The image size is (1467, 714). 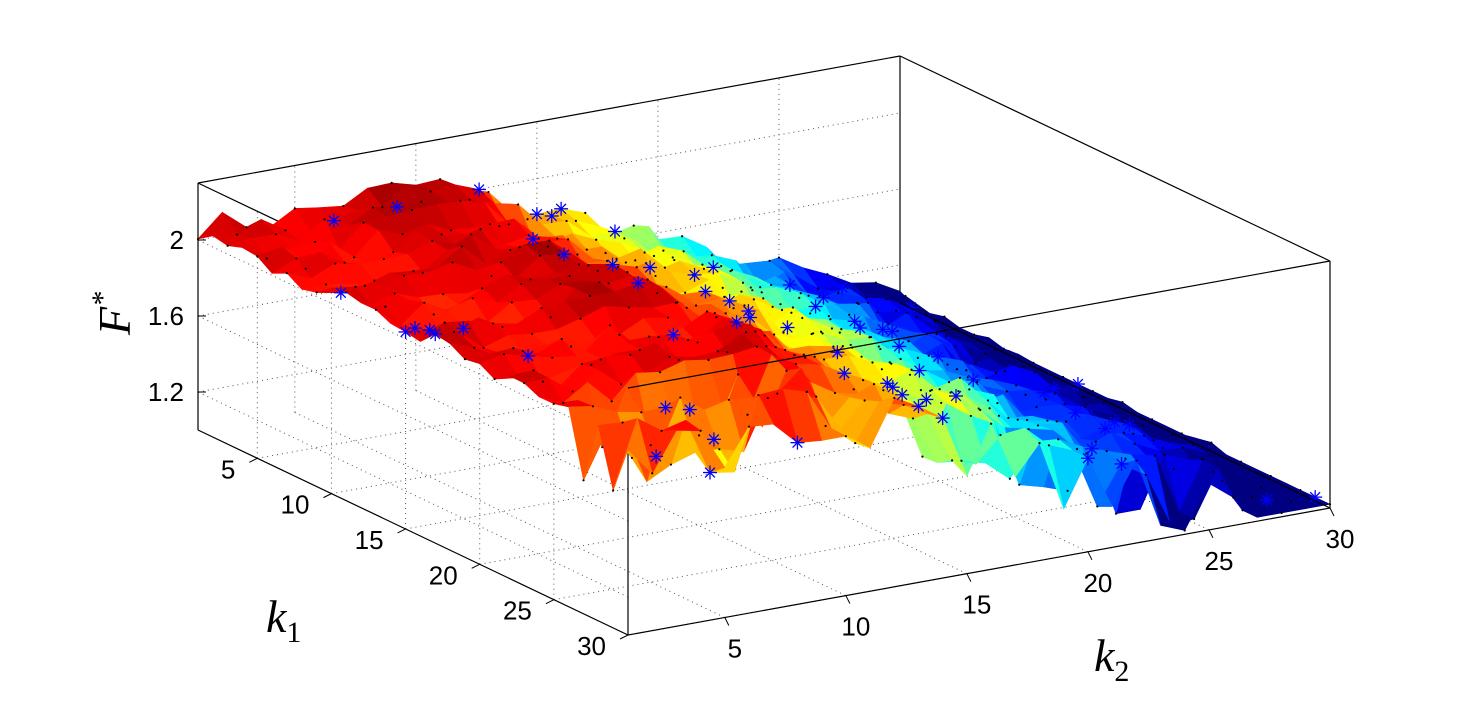 I want to click on z-tick-label: 1.6, so click(x=166, y=316).